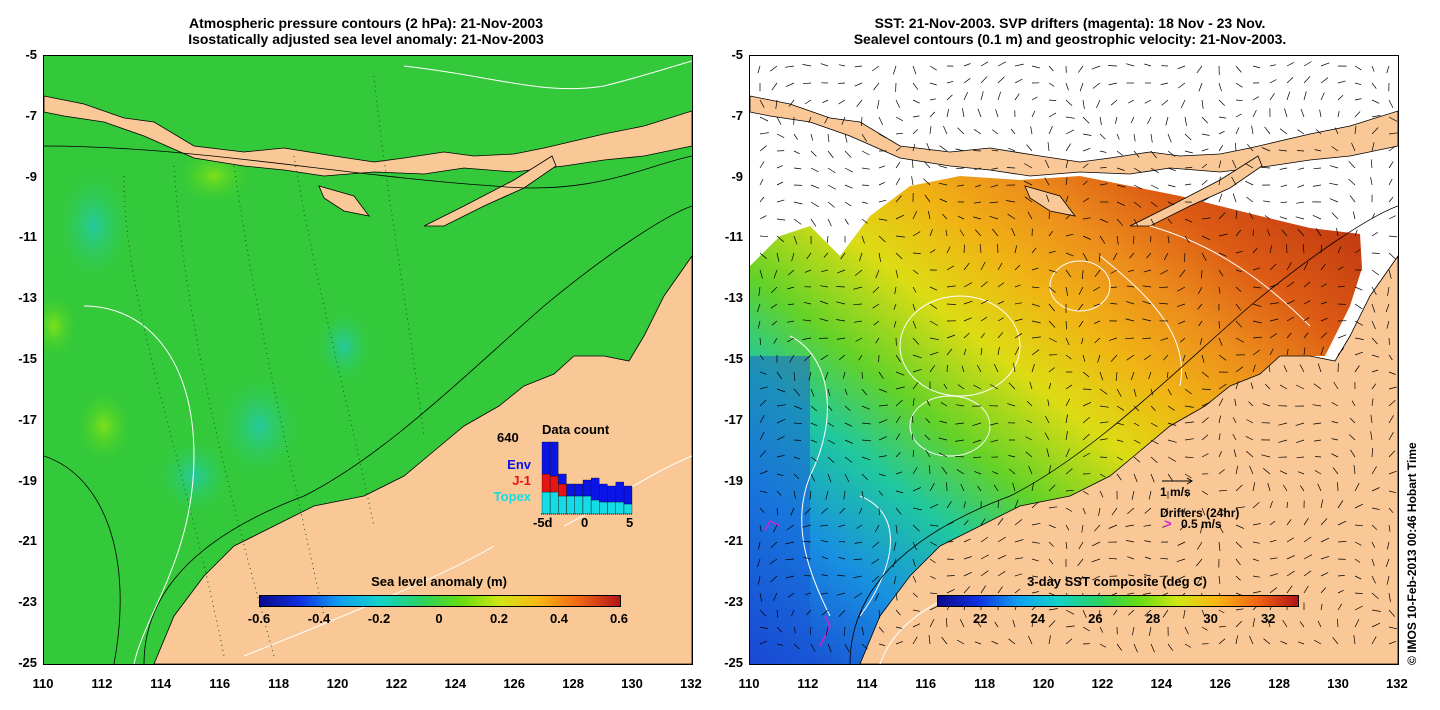 Image resolution: width=1440 pixels, height=710 pixels. I want to click on left-y-tick: -13, so click(27, 298).